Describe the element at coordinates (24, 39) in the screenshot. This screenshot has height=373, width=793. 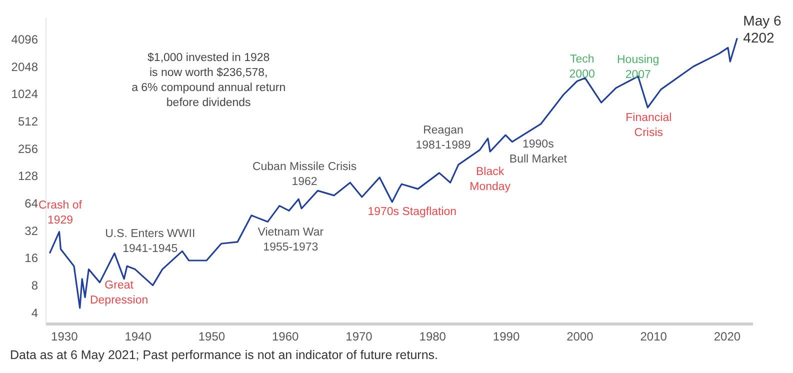
I see `y-tick-label: 4096` at that location.